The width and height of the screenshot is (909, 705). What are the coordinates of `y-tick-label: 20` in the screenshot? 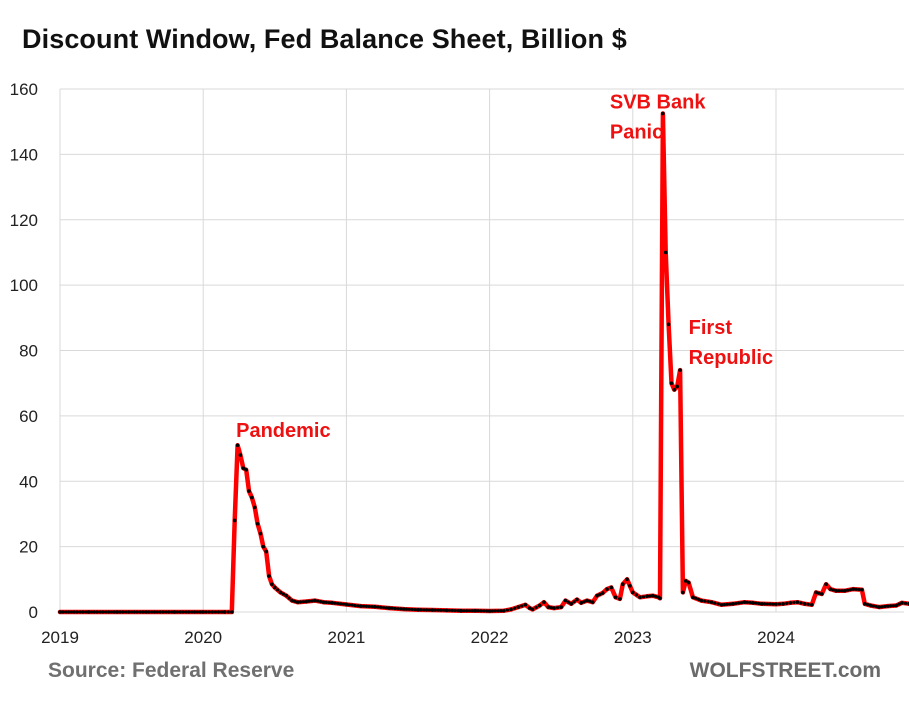 It's located at (28, 547).